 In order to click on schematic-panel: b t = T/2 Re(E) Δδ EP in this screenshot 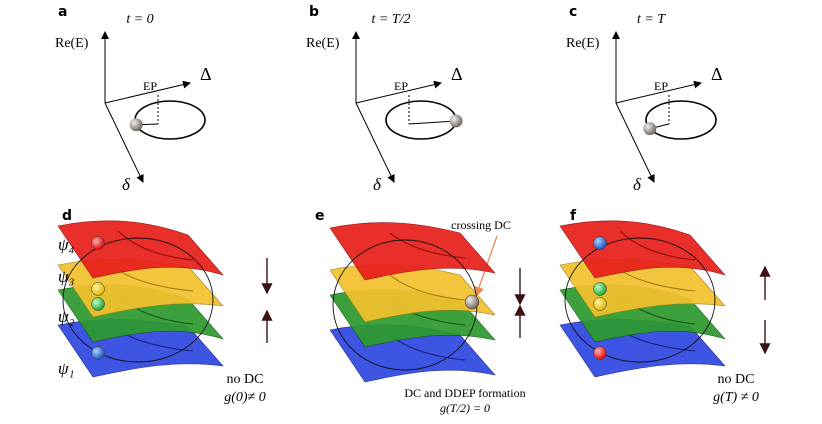, I will do `click(384, 99)`.